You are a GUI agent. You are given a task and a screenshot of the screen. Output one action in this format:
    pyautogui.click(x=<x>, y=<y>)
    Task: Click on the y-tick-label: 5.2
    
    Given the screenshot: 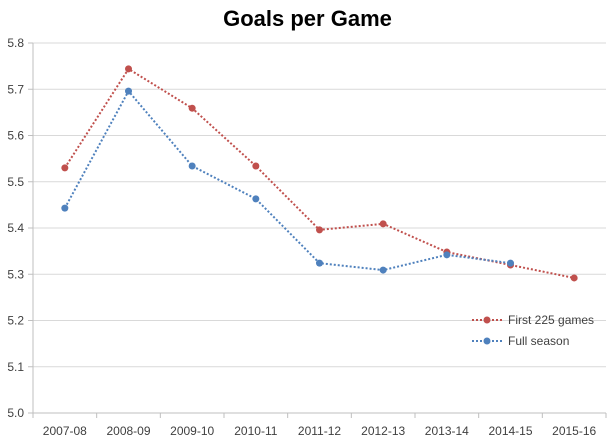 What is the action you would take?
    pyautogui.click(x=15, y=321)
    